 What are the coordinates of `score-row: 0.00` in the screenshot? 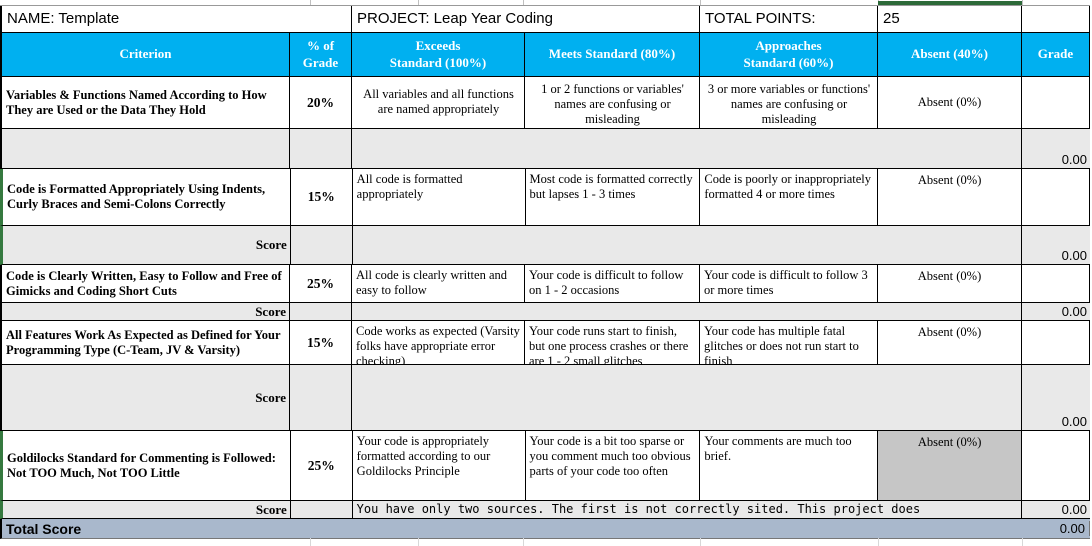 It's located at (545, 149).